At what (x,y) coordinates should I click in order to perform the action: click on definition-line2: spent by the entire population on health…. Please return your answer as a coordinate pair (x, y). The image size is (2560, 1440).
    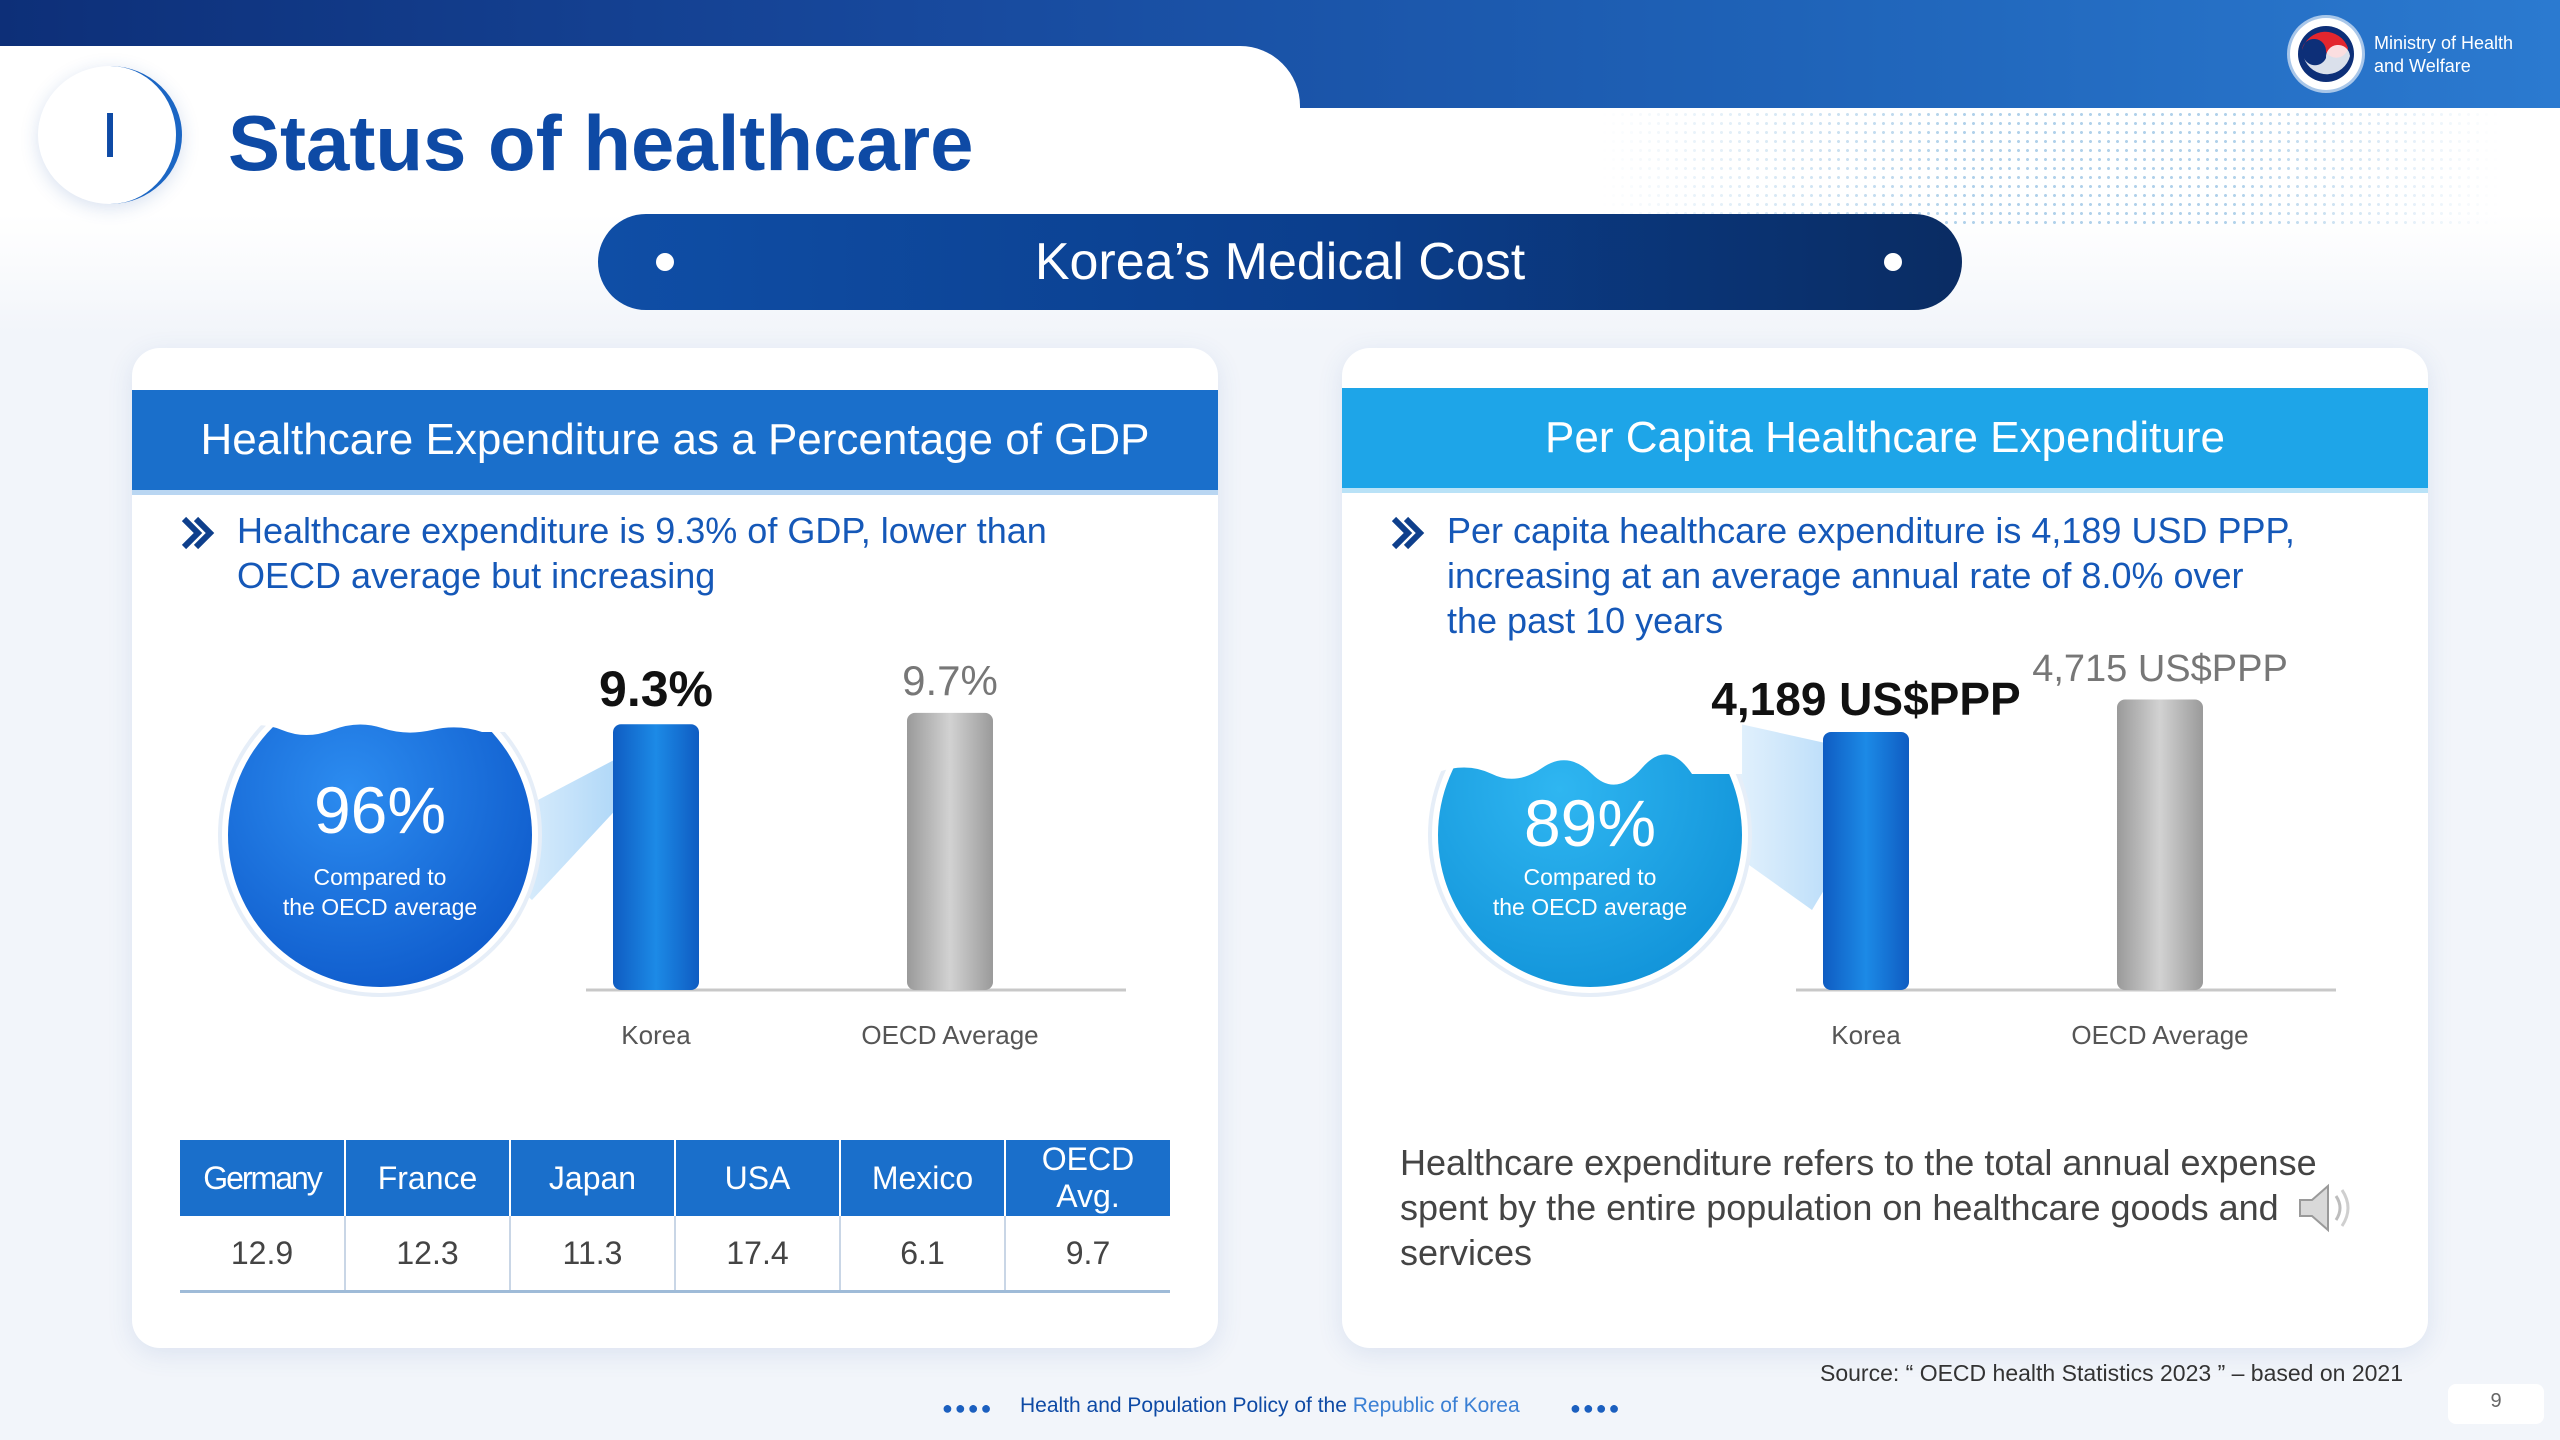
    Looking at the image, I should click on (1839, 1207).